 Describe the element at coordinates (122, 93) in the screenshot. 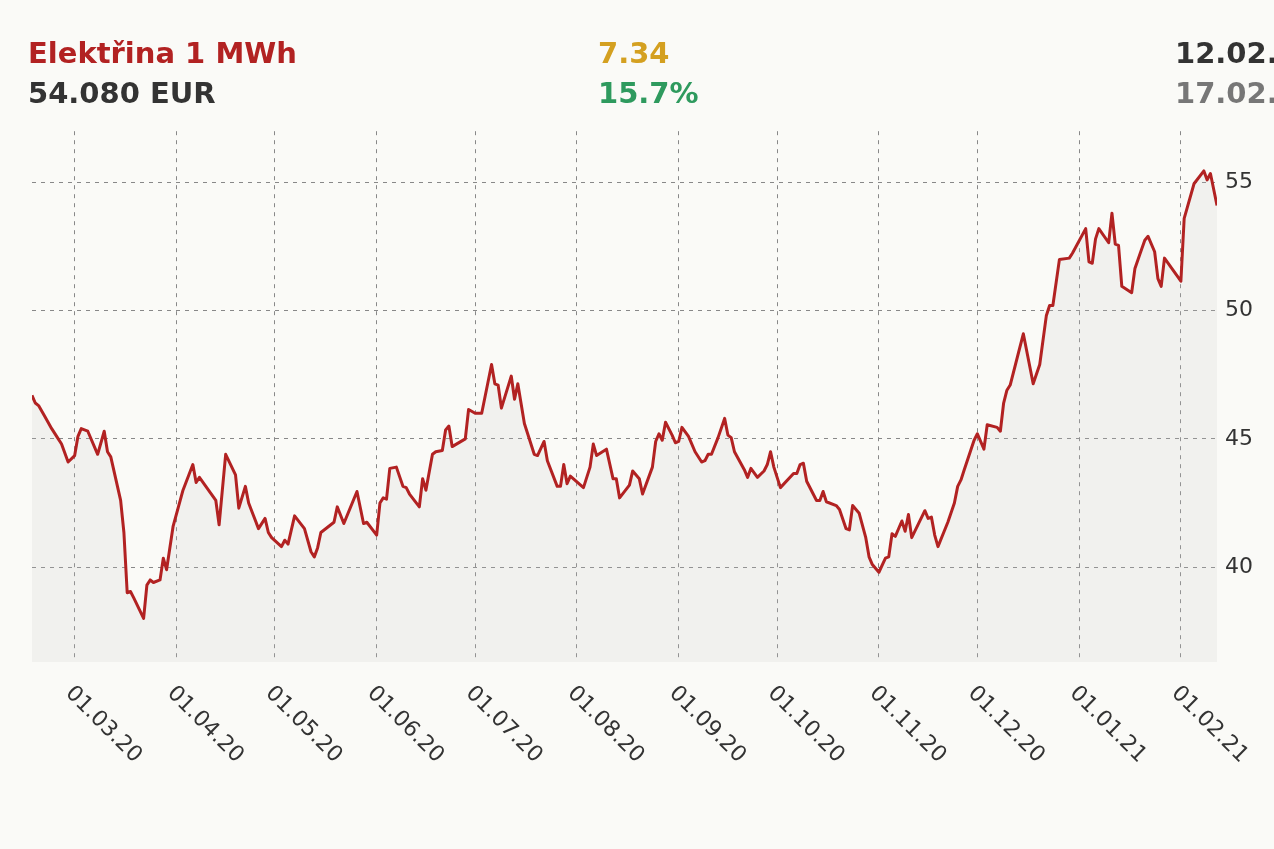

I see `chart-subtitle: 54.080 EUR` at that location.